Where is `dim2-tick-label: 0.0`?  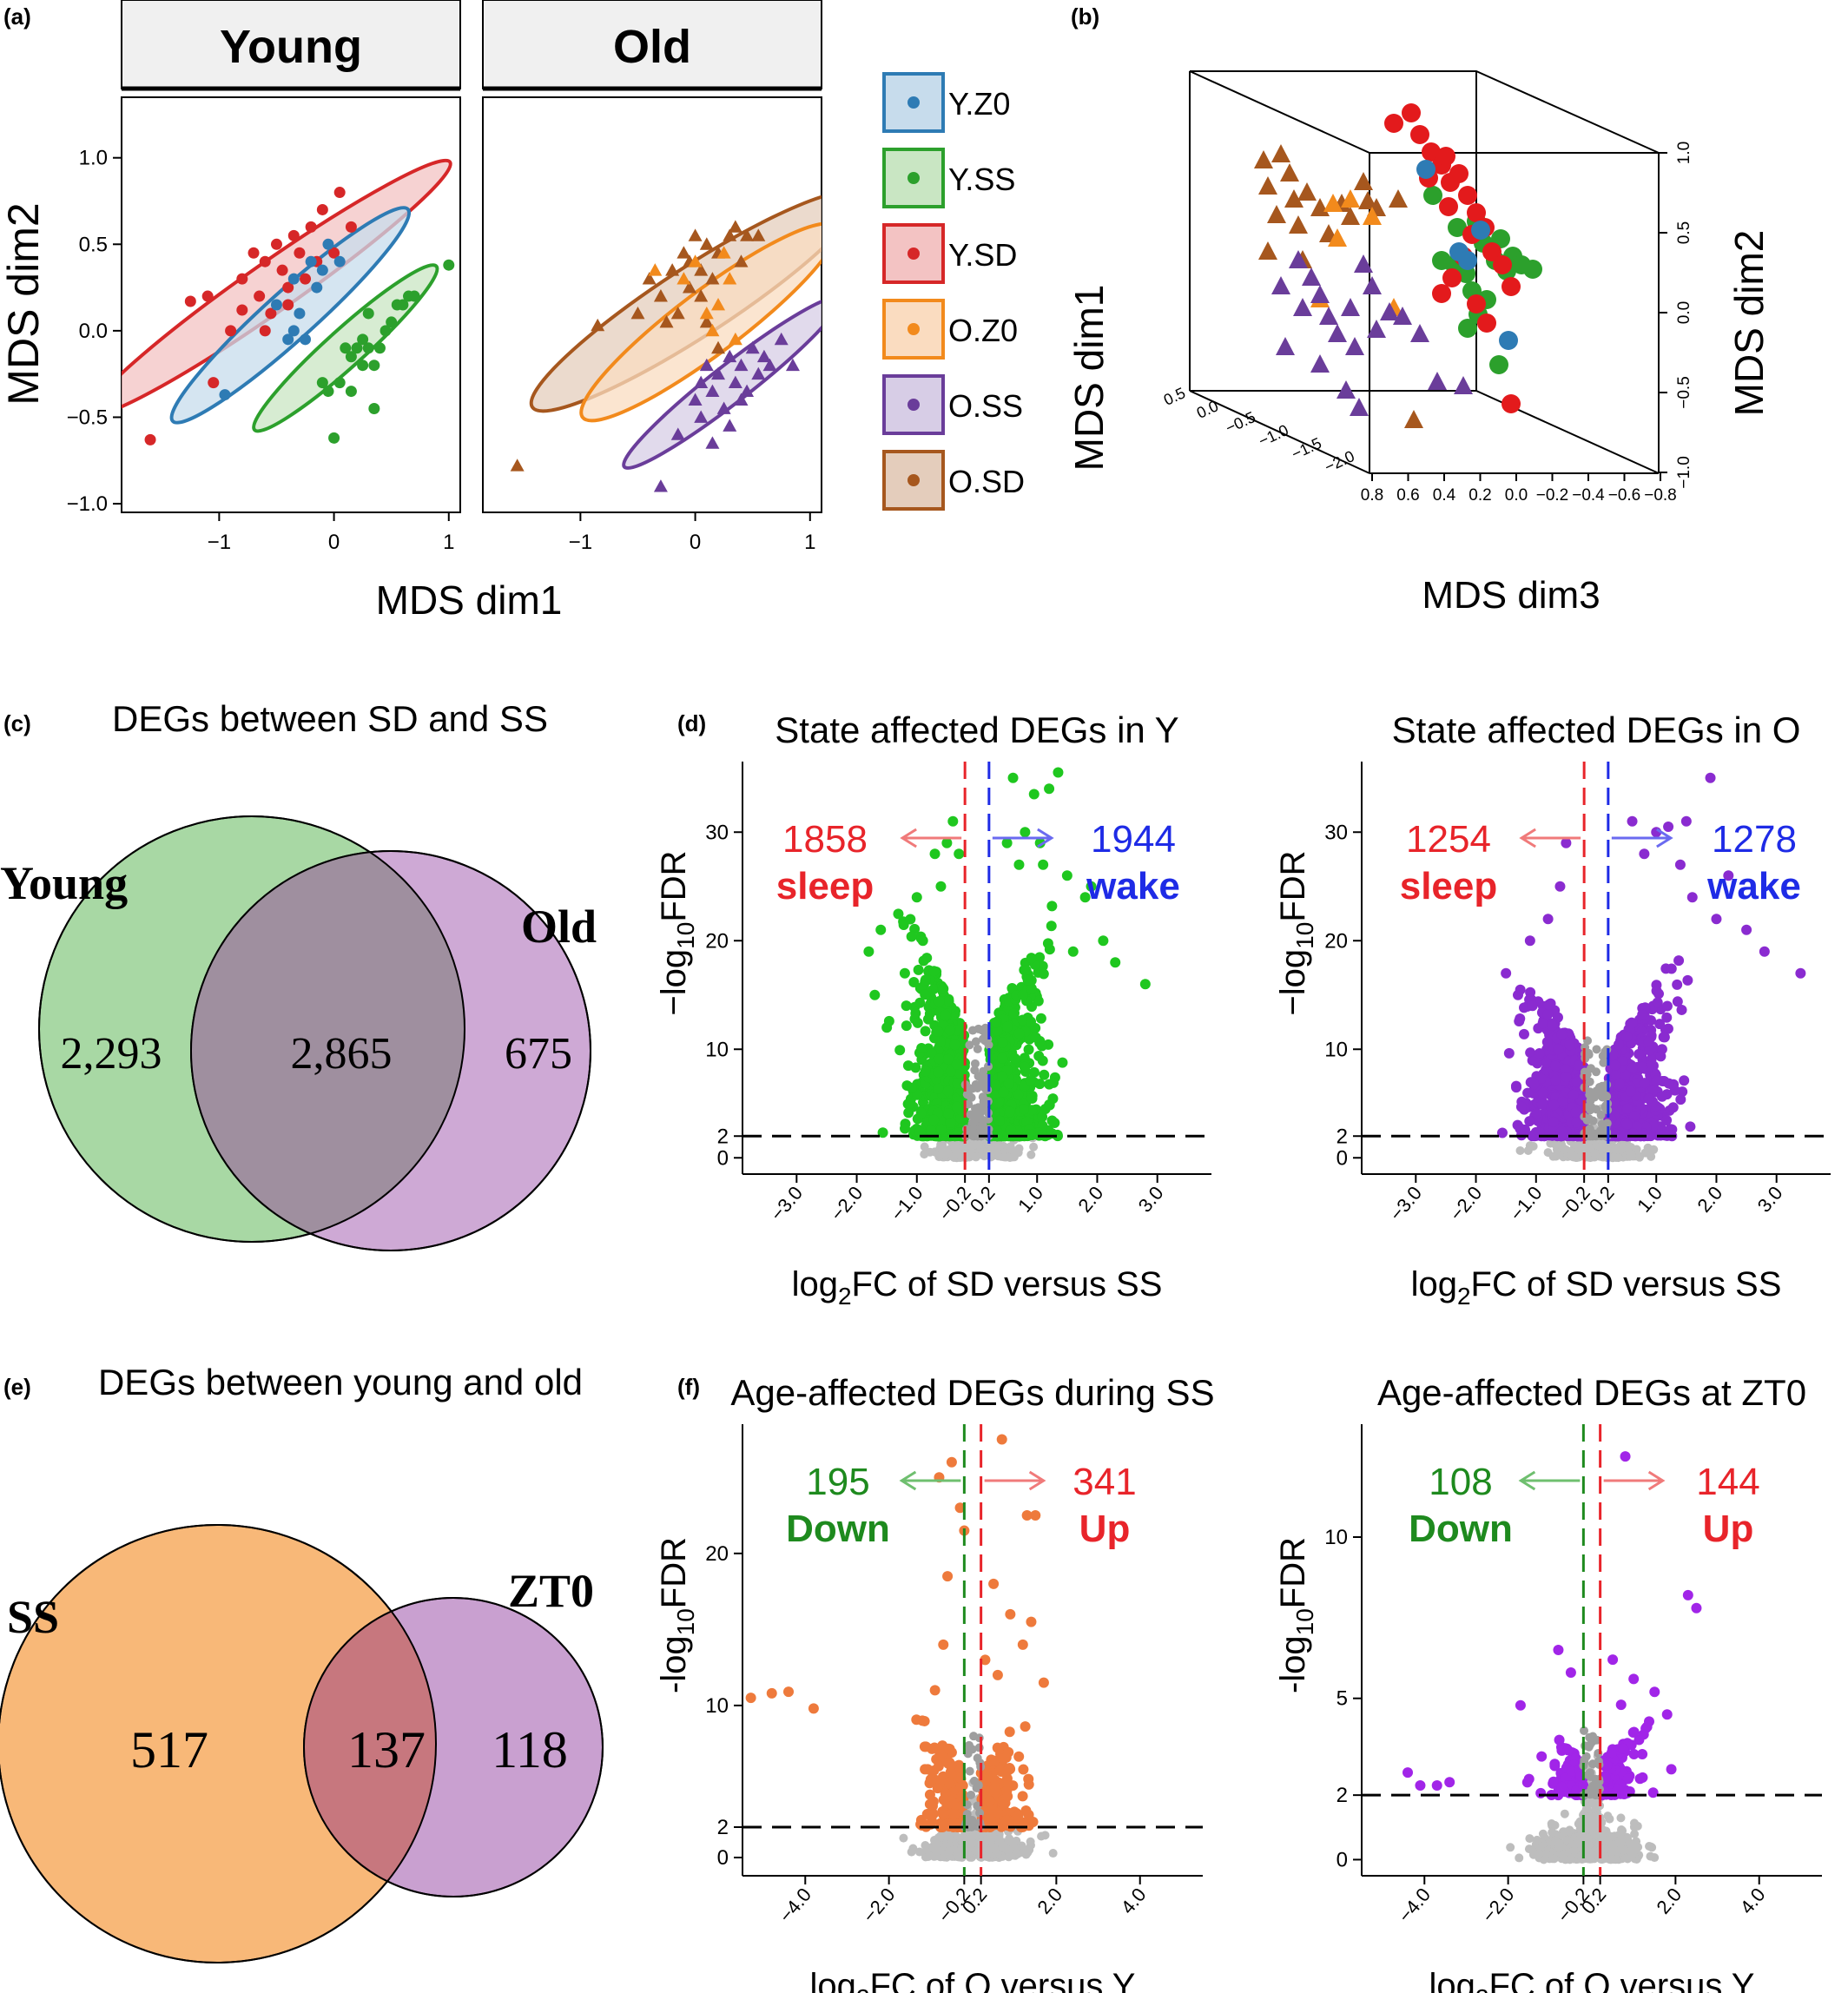 dim2-tick-label: 0.0 is located at coordinates (1684, 312).